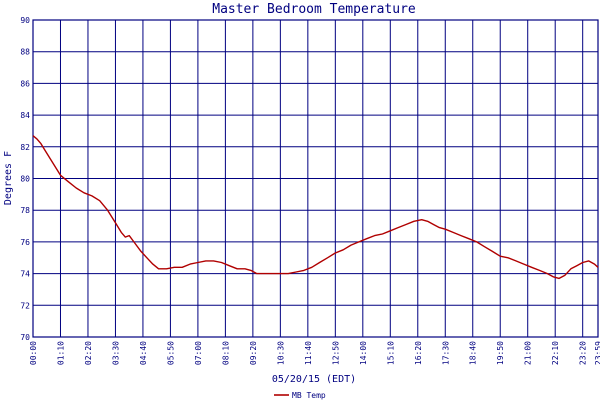 The height and width of the screenshot is (400, 600). I want to click on y-tick-label: 82, so click(25, 147).